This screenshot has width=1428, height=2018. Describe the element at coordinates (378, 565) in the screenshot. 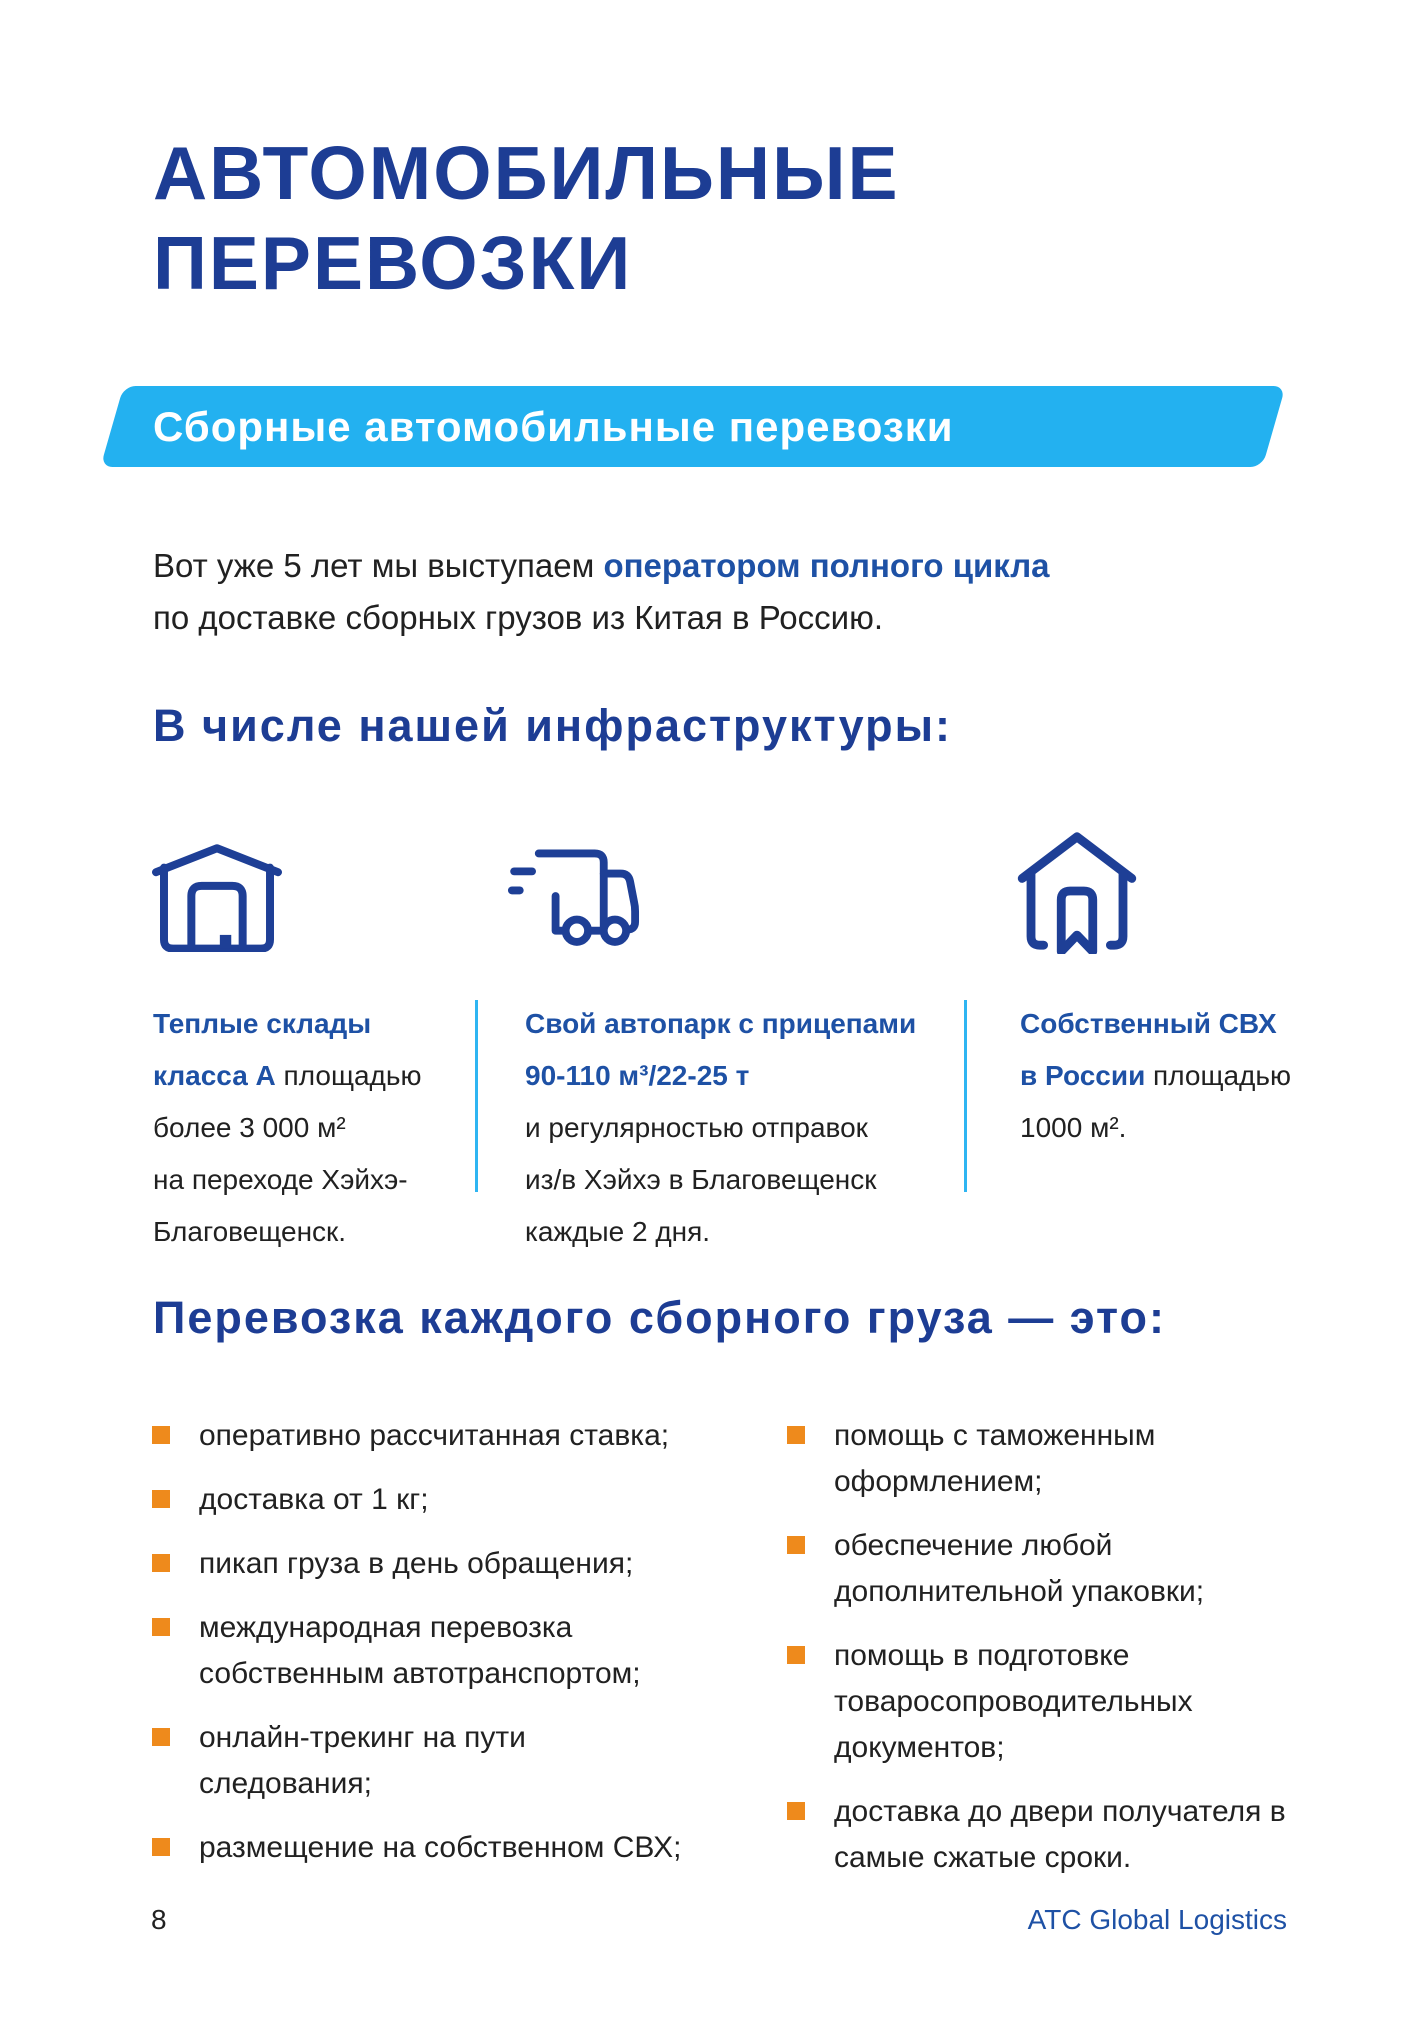

I see `intro-line1-regular: Вот уже 5 лет мы выступаем` at that location.